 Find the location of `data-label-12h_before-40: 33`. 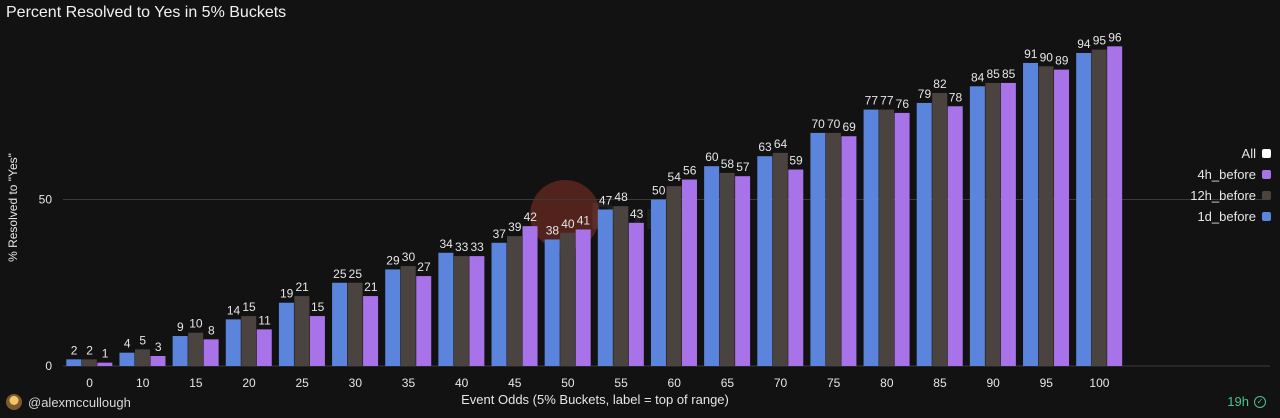

data-label-12h_before-40: 33 is located at coordinates (462, 247).